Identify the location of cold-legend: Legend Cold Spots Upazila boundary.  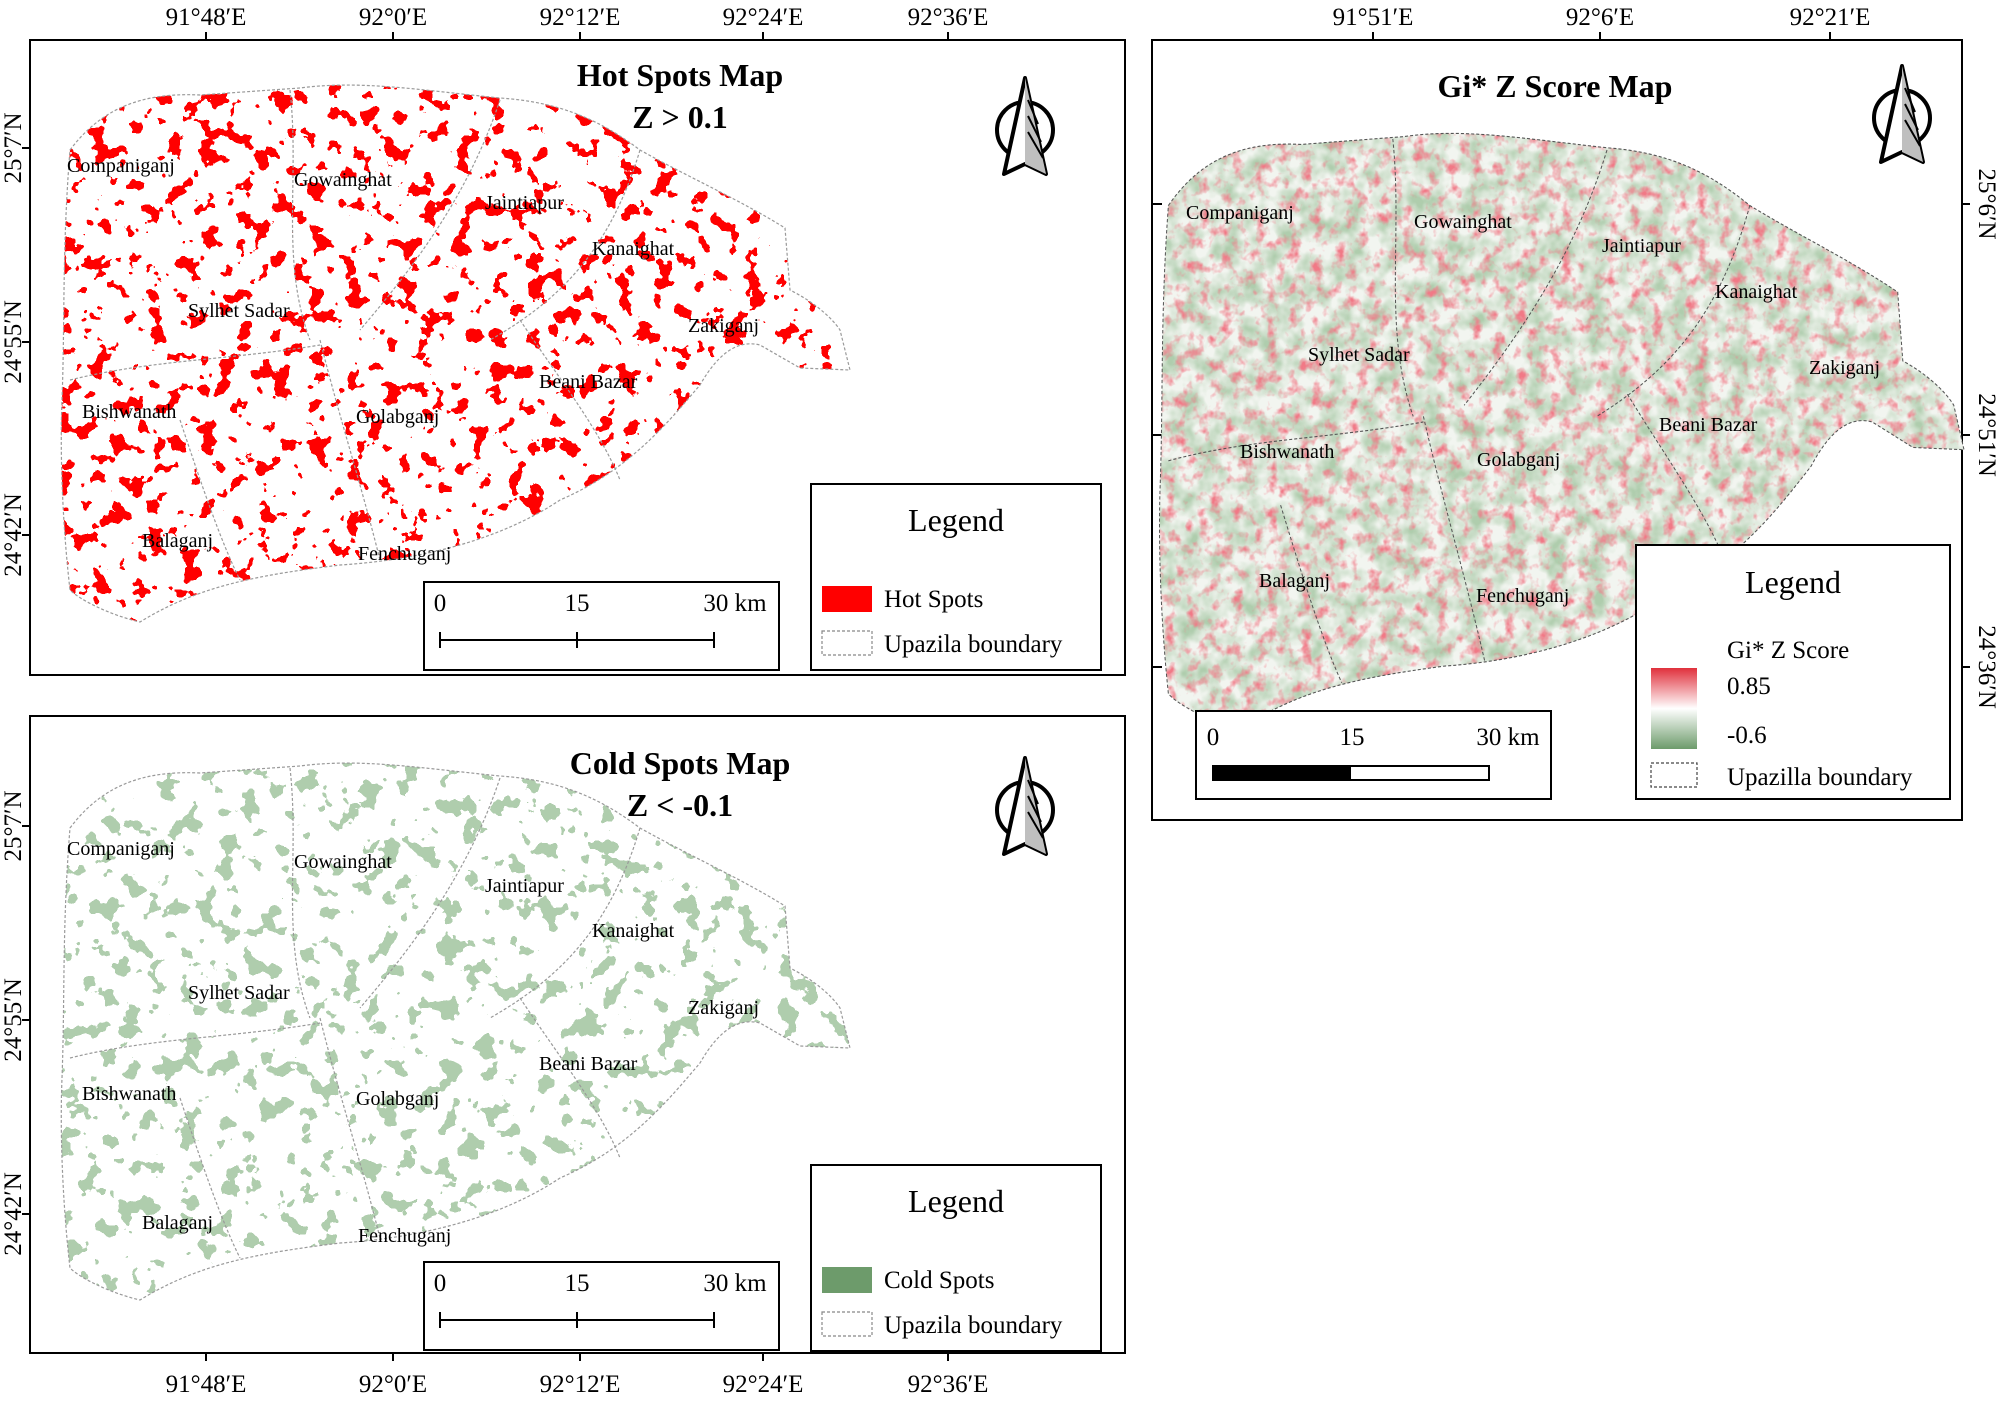
(956, 1258).